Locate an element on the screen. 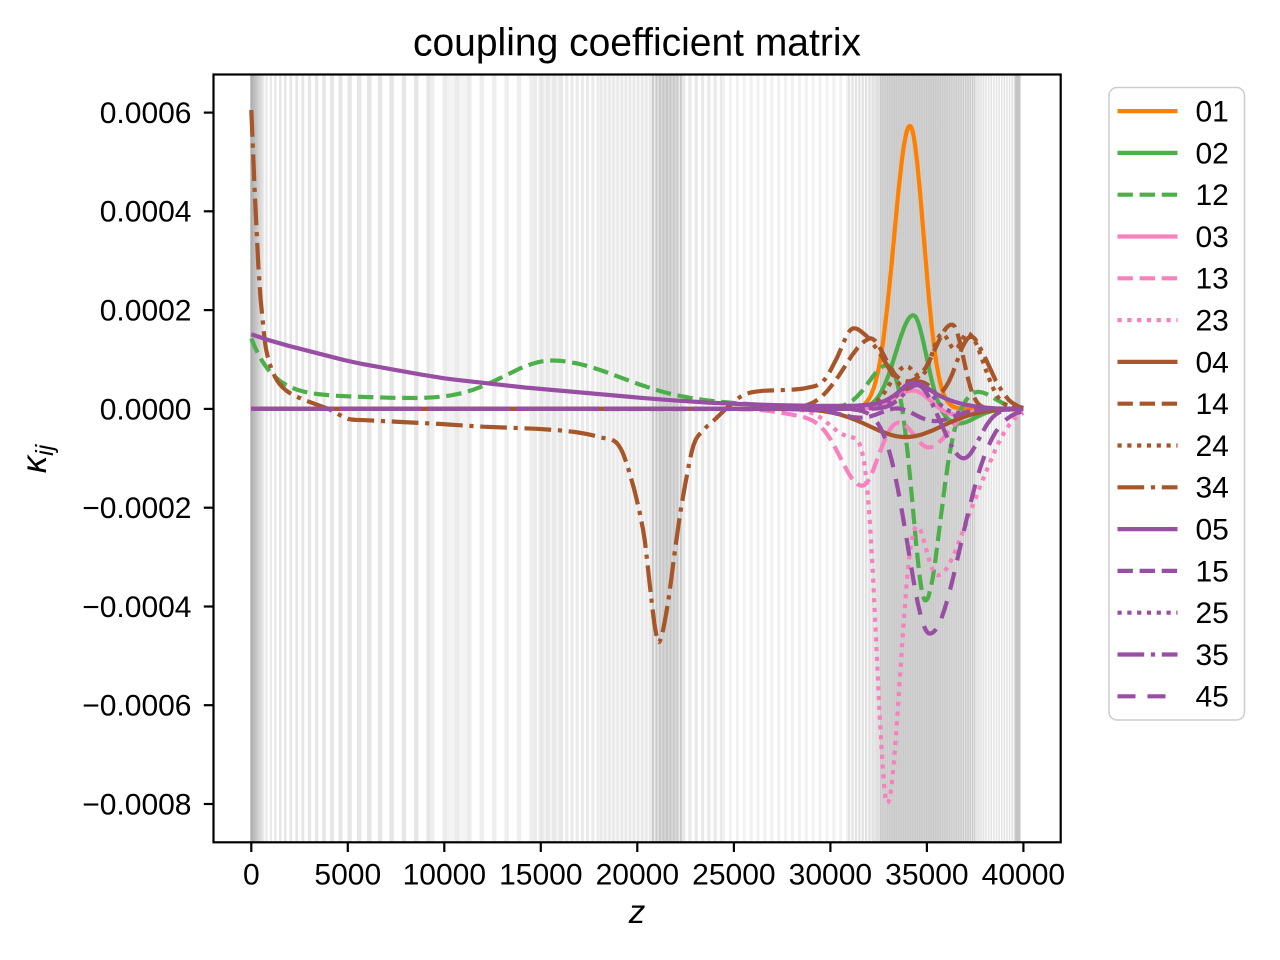  svg-text: 14 is located at coordinates (1212, 404).